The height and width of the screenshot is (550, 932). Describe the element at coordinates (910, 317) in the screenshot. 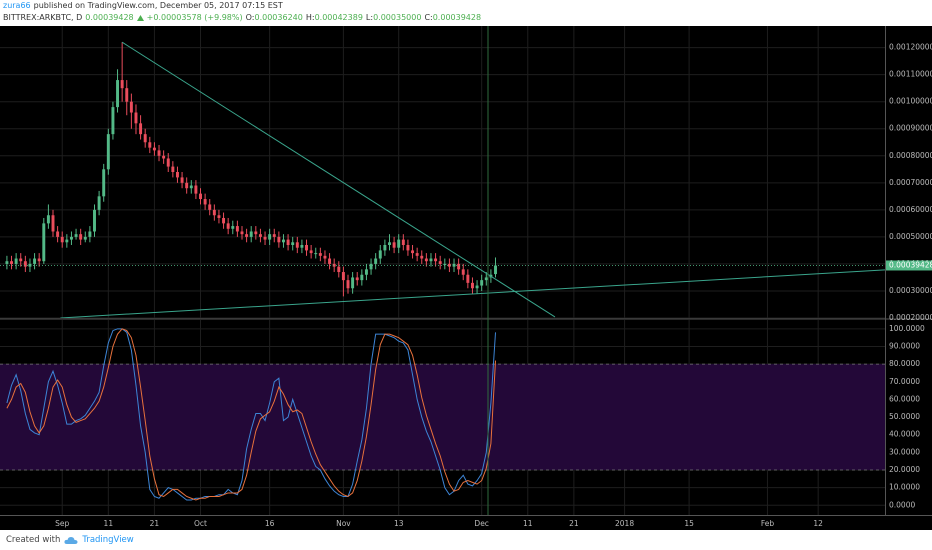

I see `y-tick-label: 0.00020000` at that location.